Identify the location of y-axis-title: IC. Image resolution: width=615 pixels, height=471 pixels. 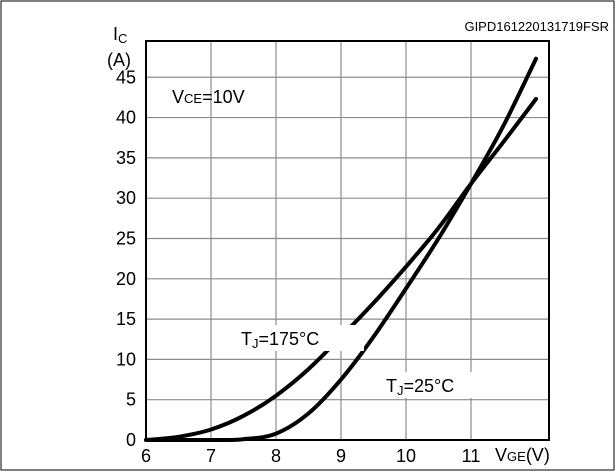
(120, 35).